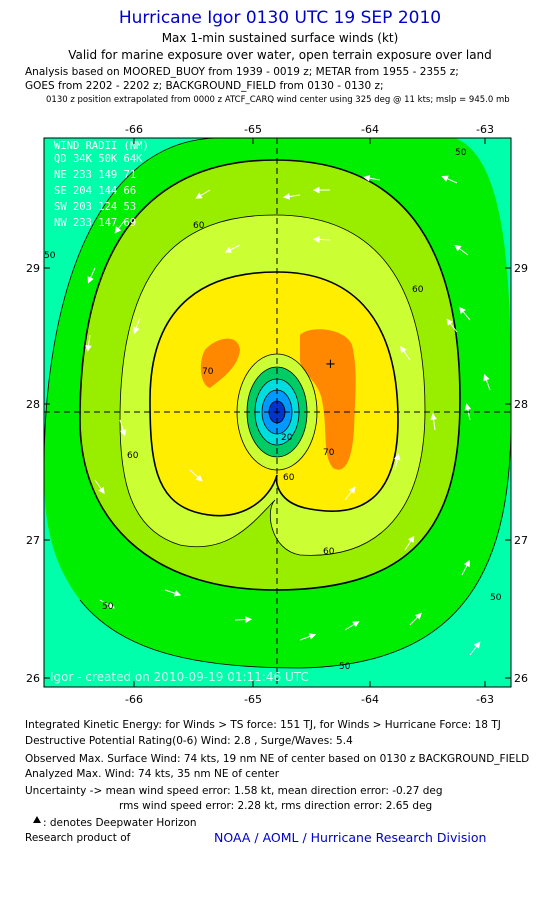 This screenshot has height=915, width=560. Describe the element at coordinates (329, 552) in the screenshot. I see `contour-label-60-bottom: 60` at that location.